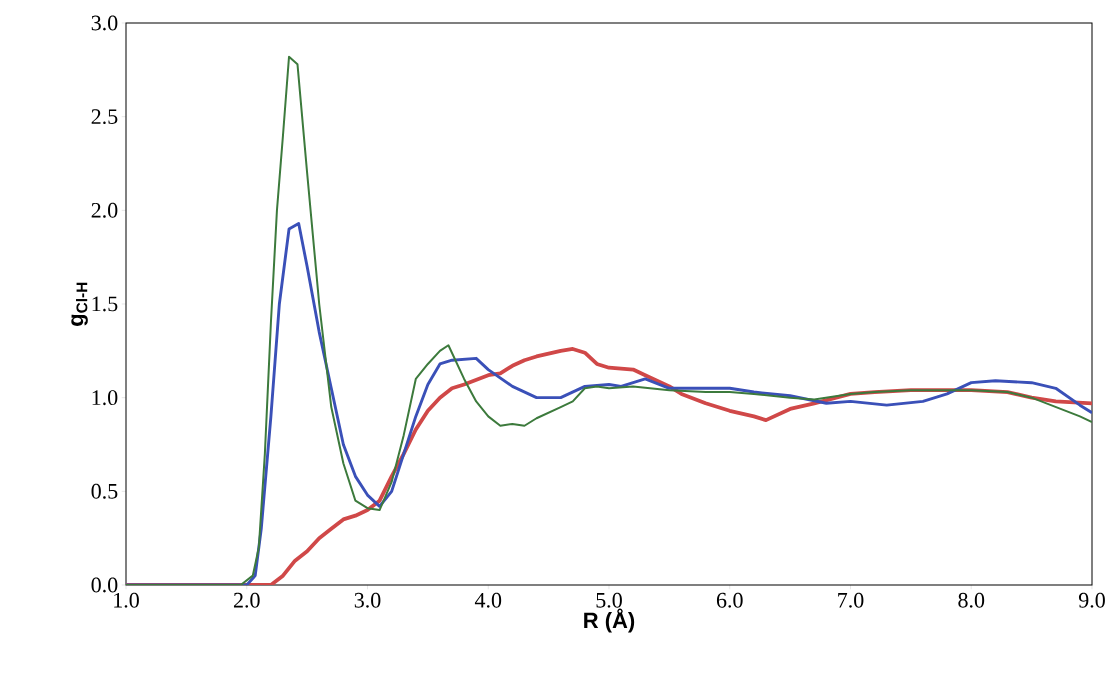  What do you see at coordinates (104, 117) in the screenshot?
I see `y-tick-label: 2.5` at bounding box center [104, 117].